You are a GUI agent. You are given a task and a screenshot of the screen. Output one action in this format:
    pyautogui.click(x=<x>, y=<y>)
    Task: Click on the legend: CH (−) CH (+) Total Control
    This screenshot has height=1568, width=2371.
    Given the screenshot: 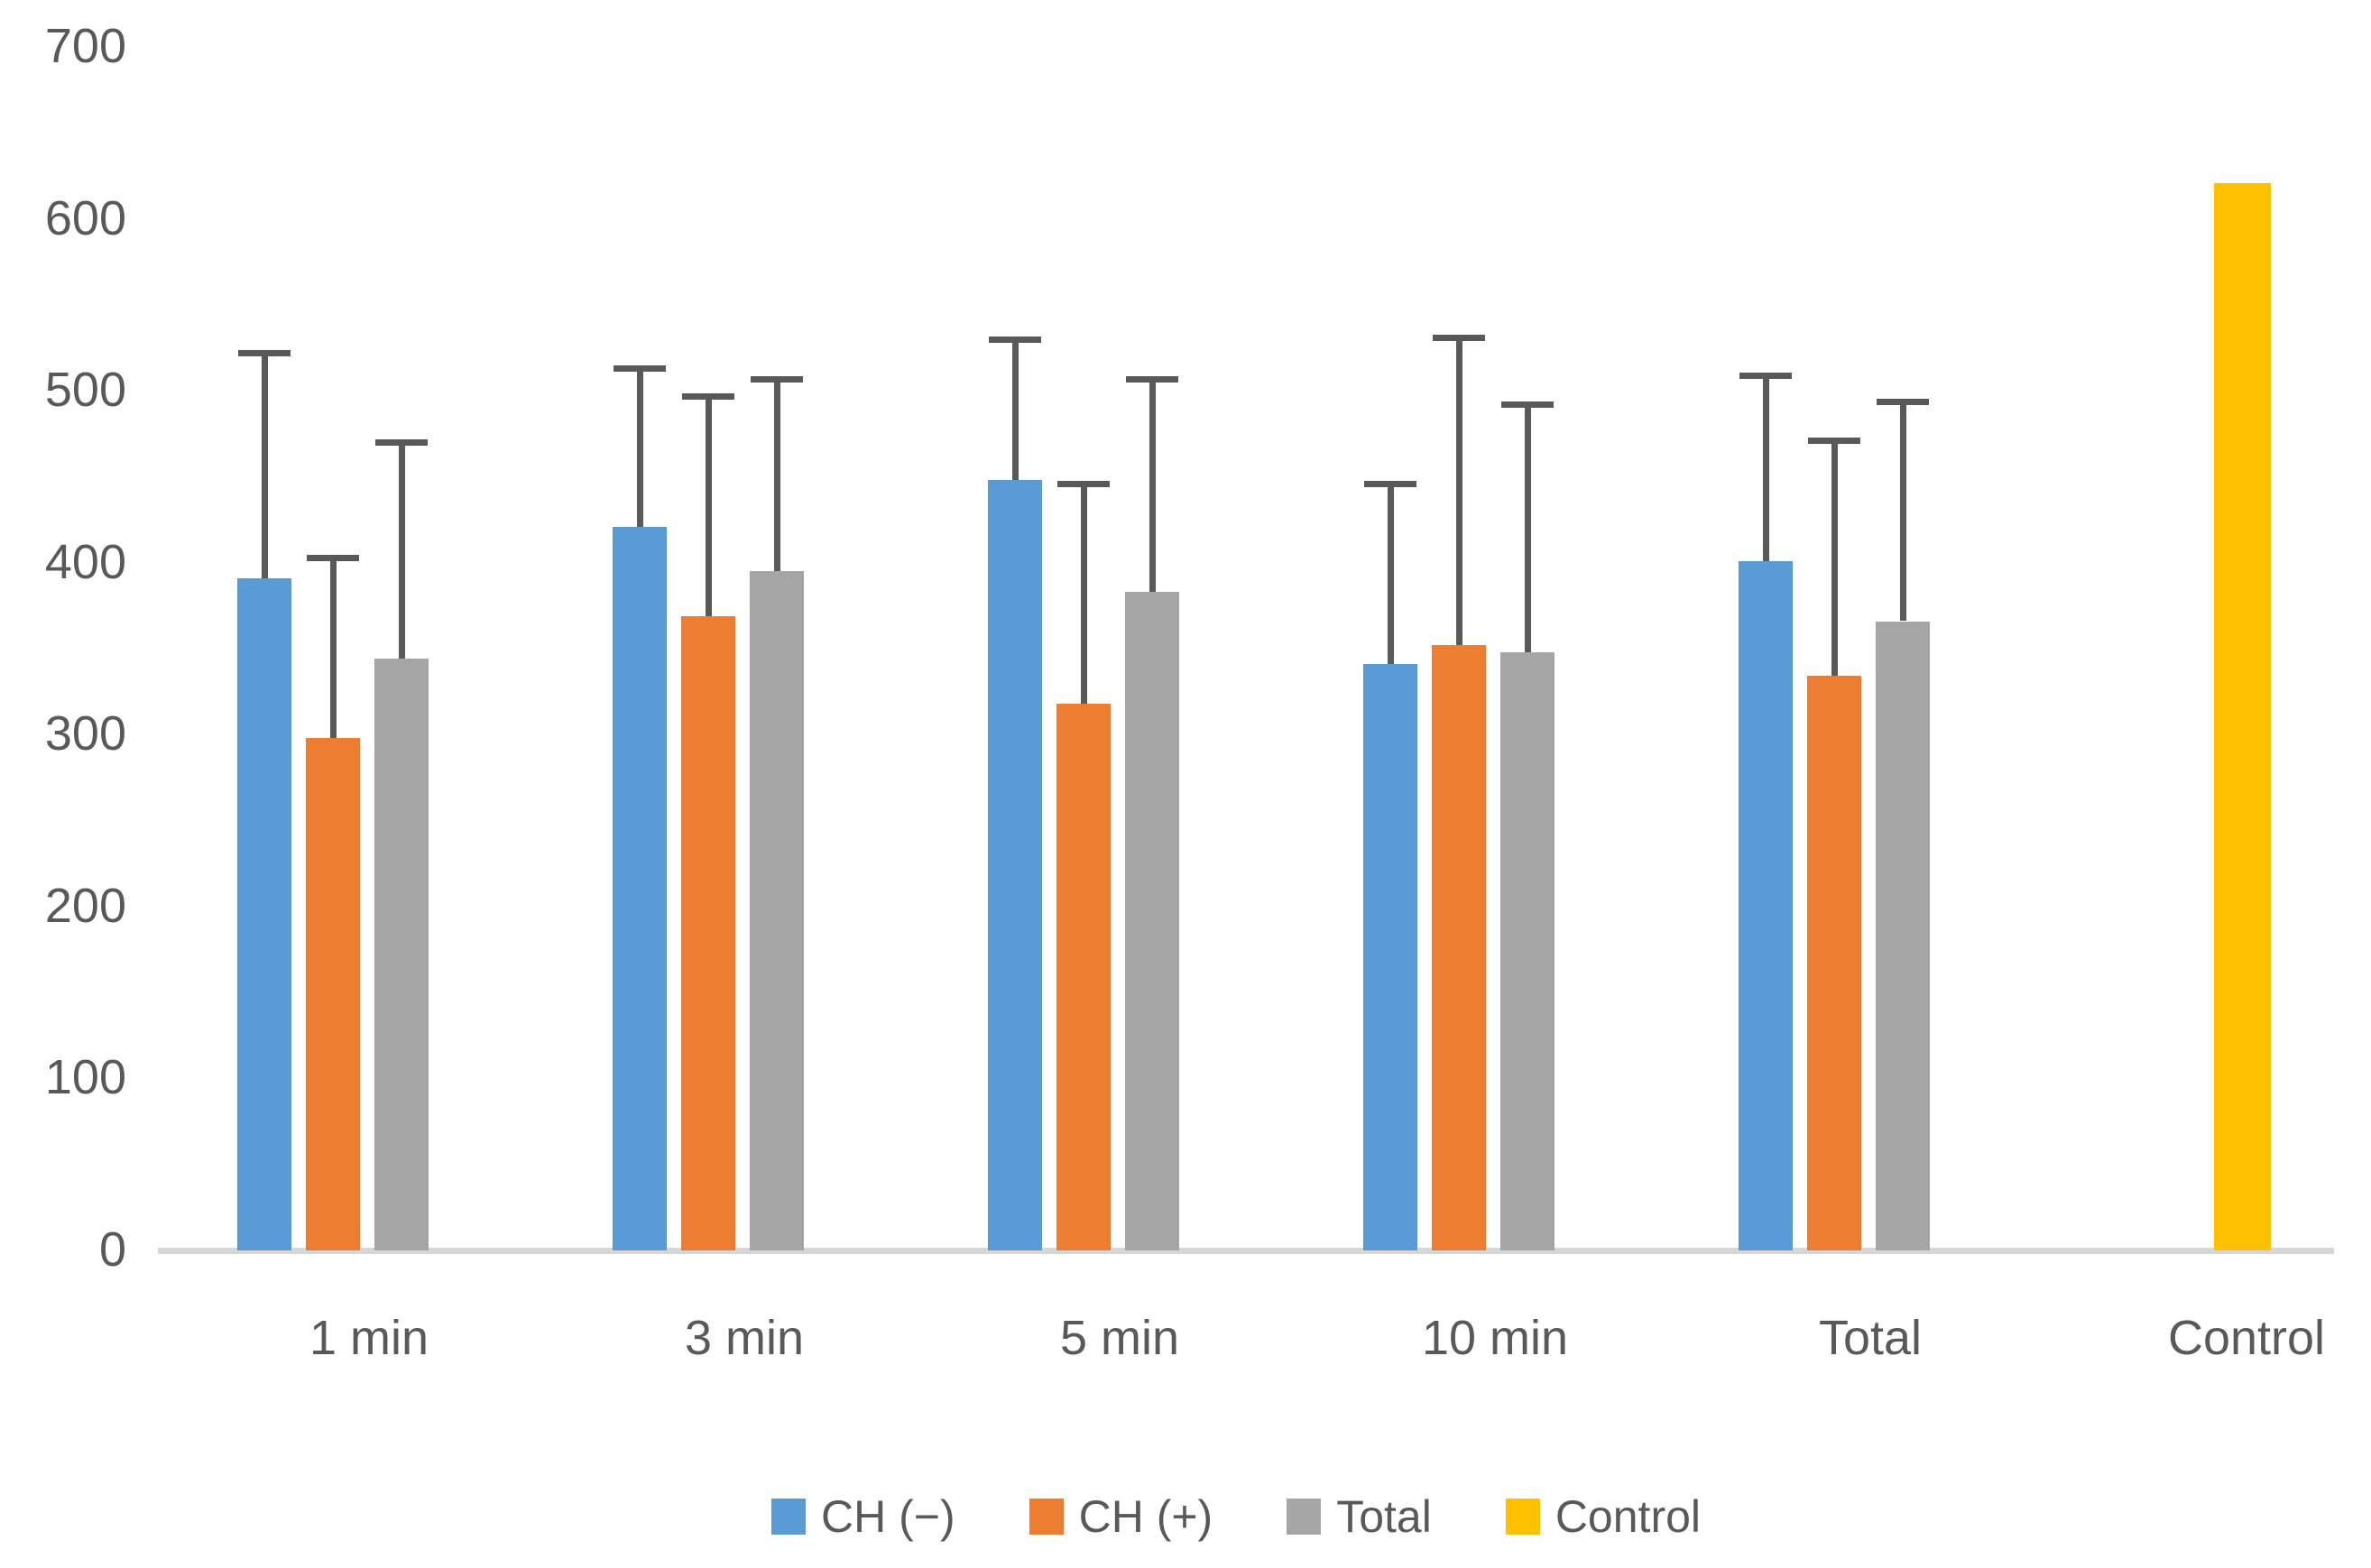 What is the action you would take?
    pyautogui.click(x=1211, y=1516)
    